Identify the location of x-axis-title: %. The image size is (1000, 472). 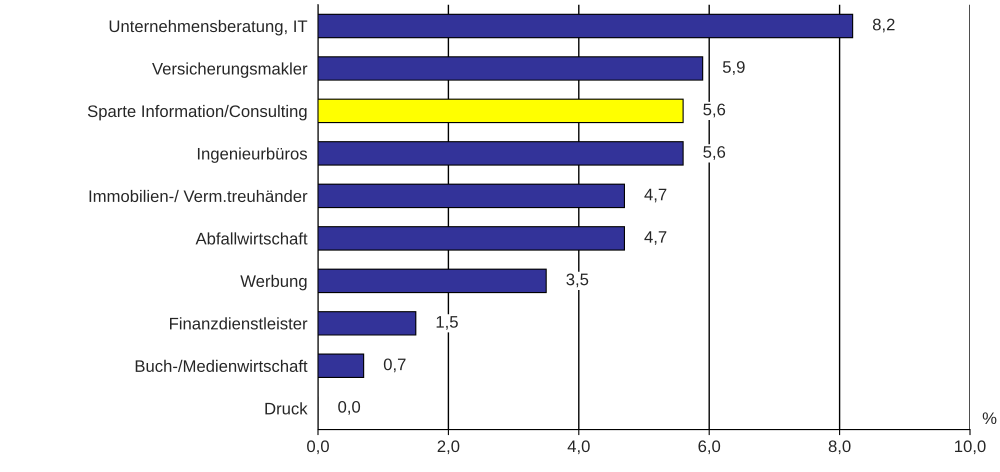
(989, 418).